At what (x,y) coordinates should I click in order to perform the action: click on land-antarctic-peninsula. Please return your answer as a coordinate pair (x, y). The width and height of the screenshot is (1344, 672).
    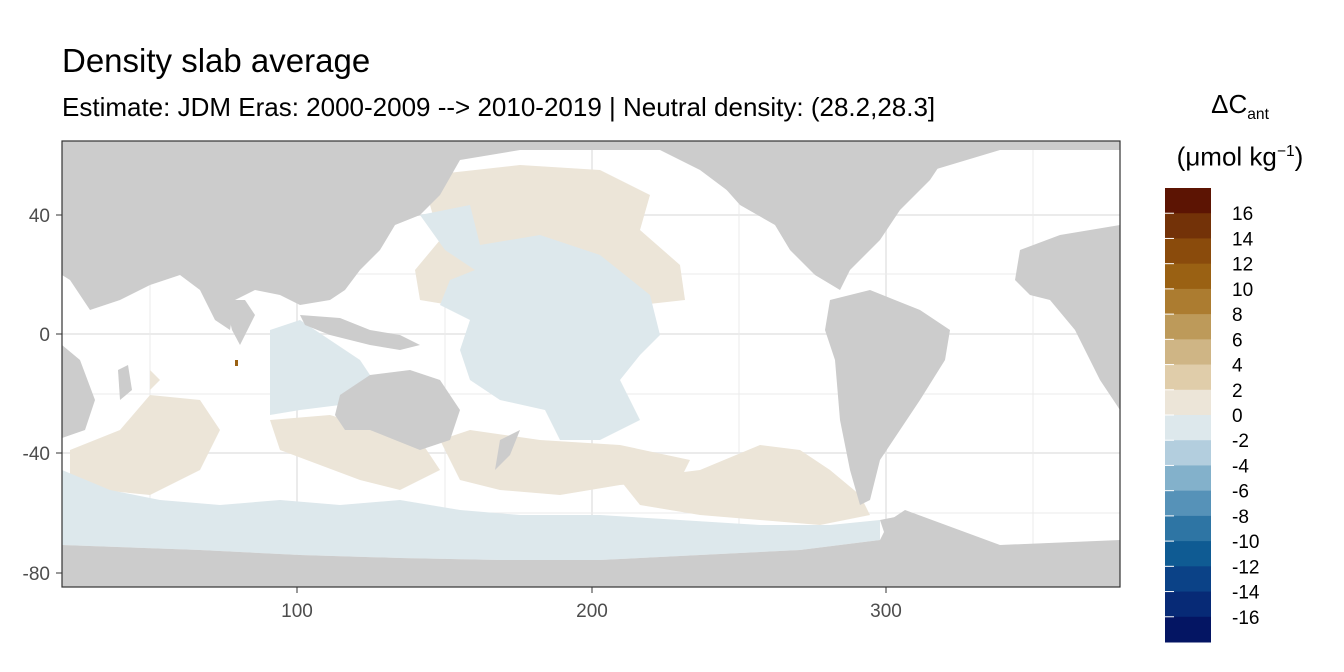
    Looking at the image, I should click on (900, 532).